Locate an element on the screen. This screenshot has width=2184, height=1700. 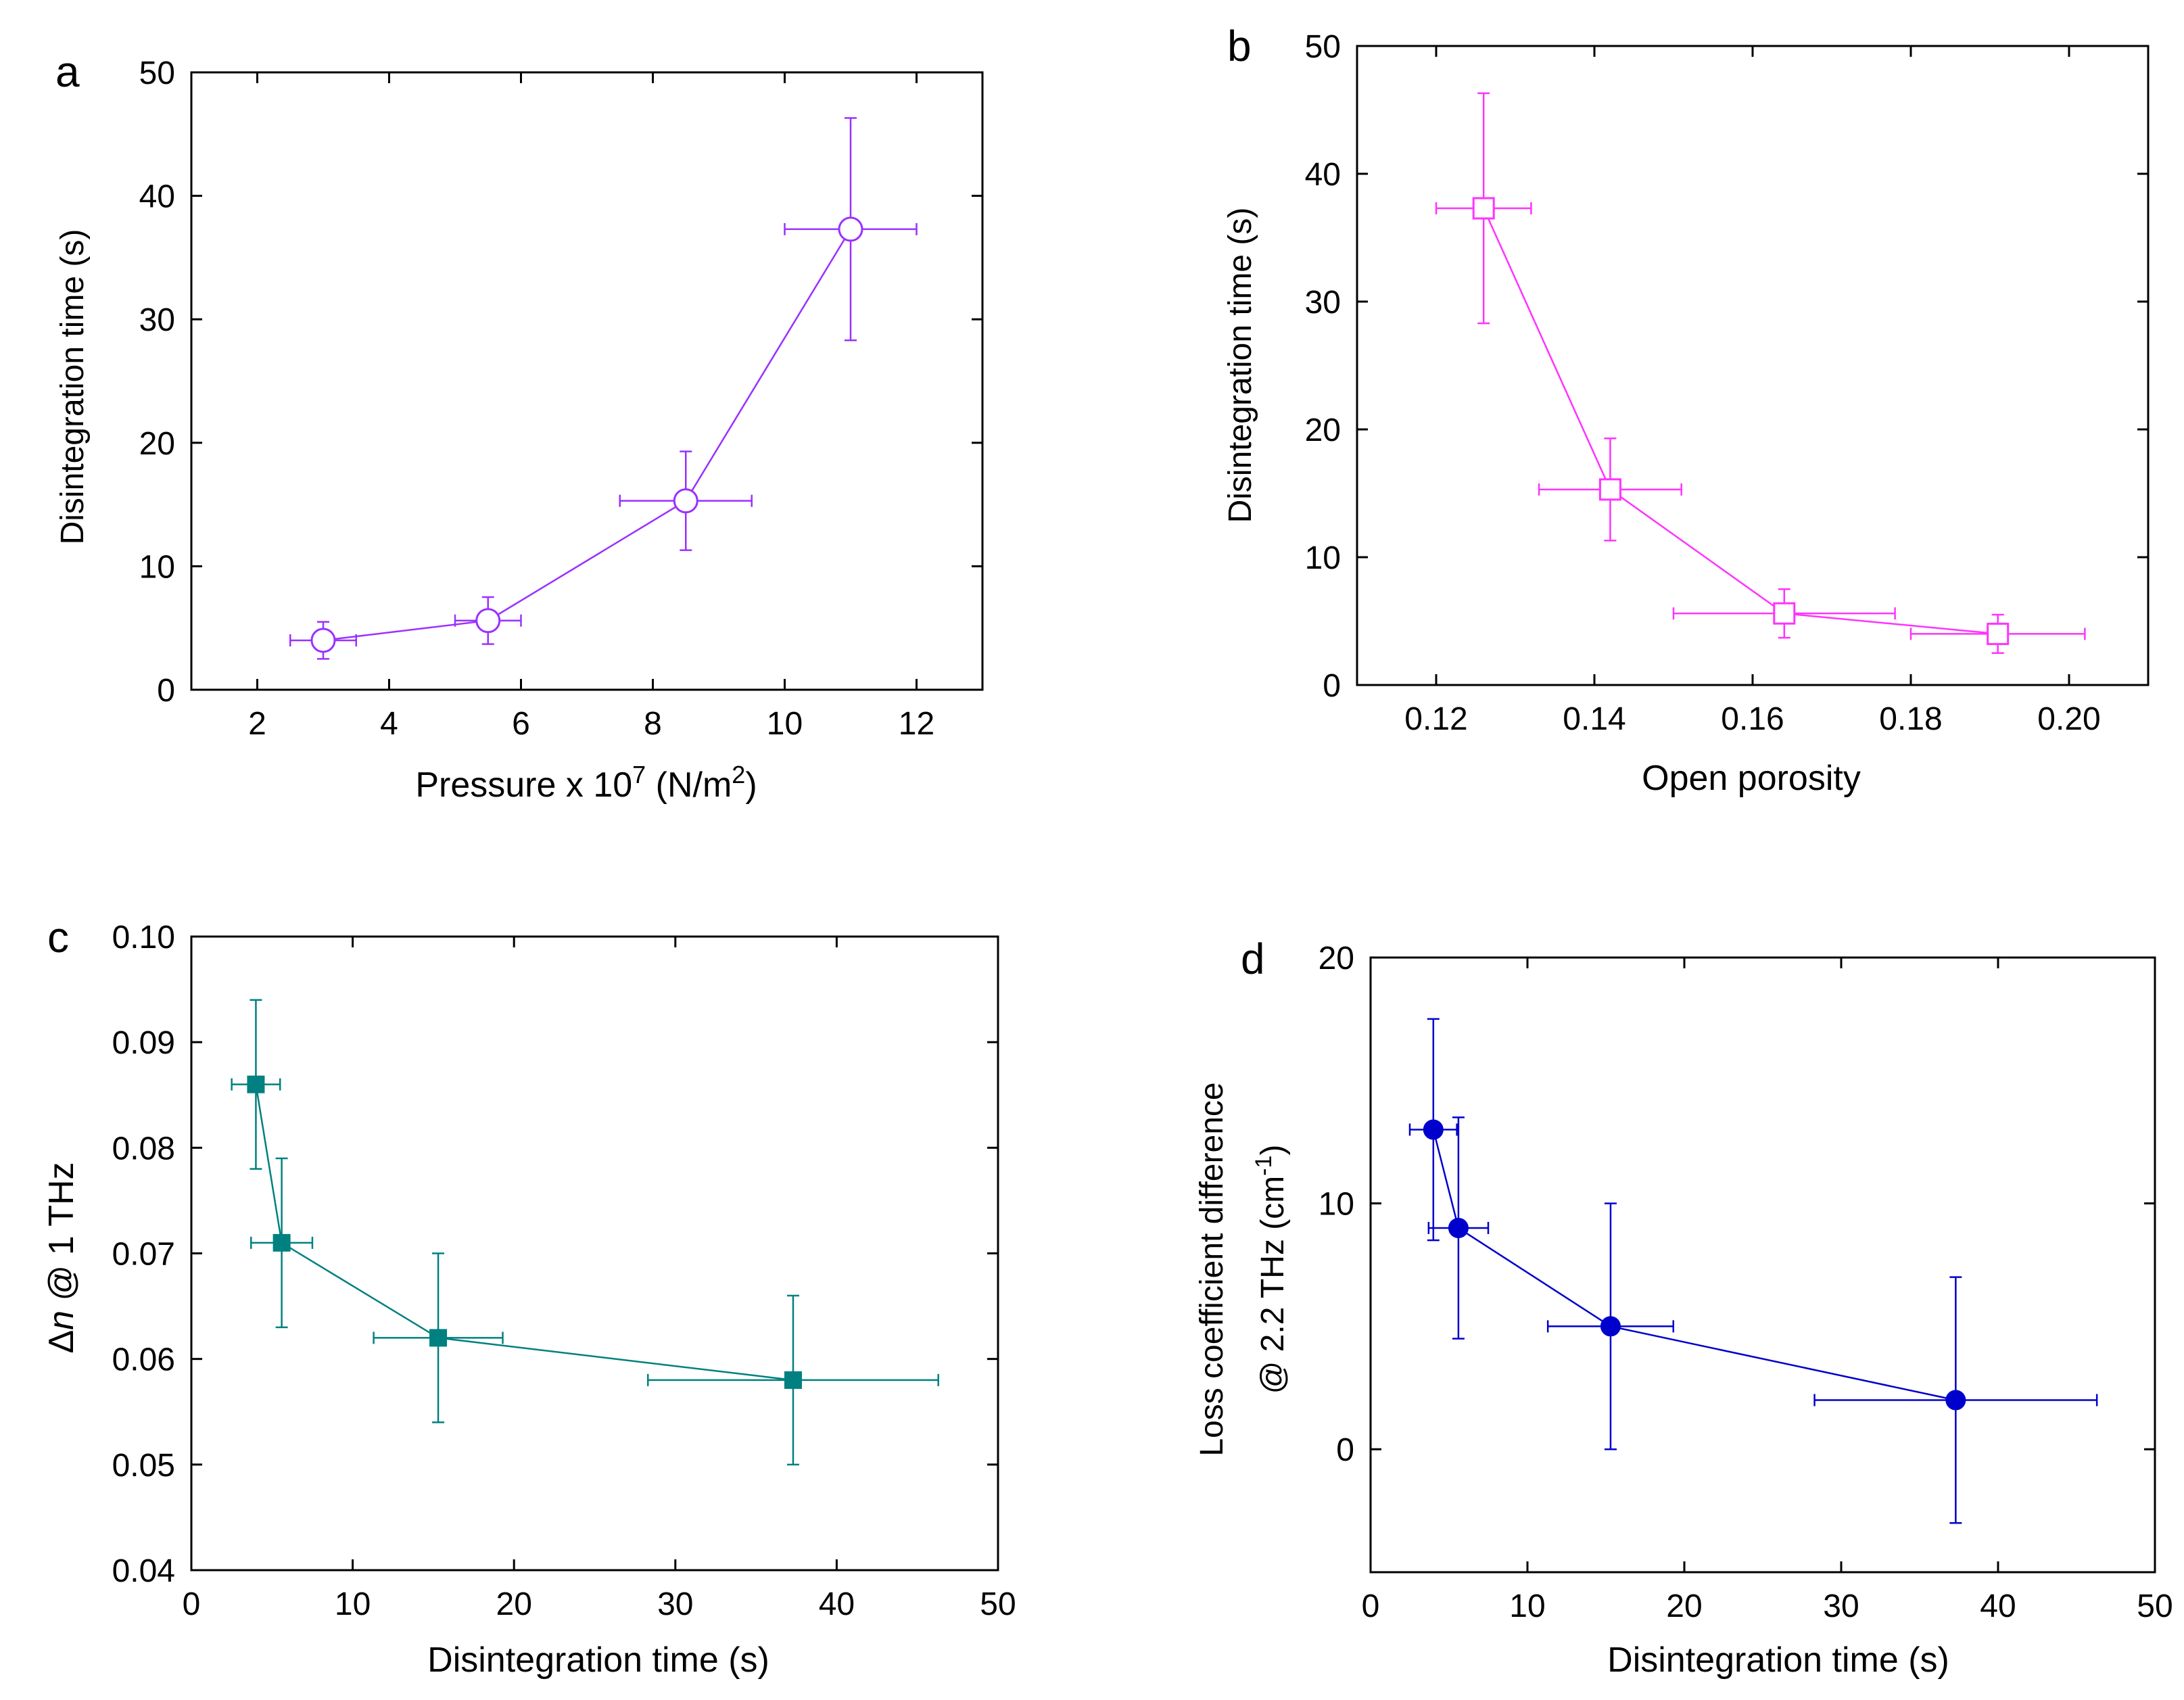
panel-d-x-tick-label: 40 is located at coordinates (1998, 1606).